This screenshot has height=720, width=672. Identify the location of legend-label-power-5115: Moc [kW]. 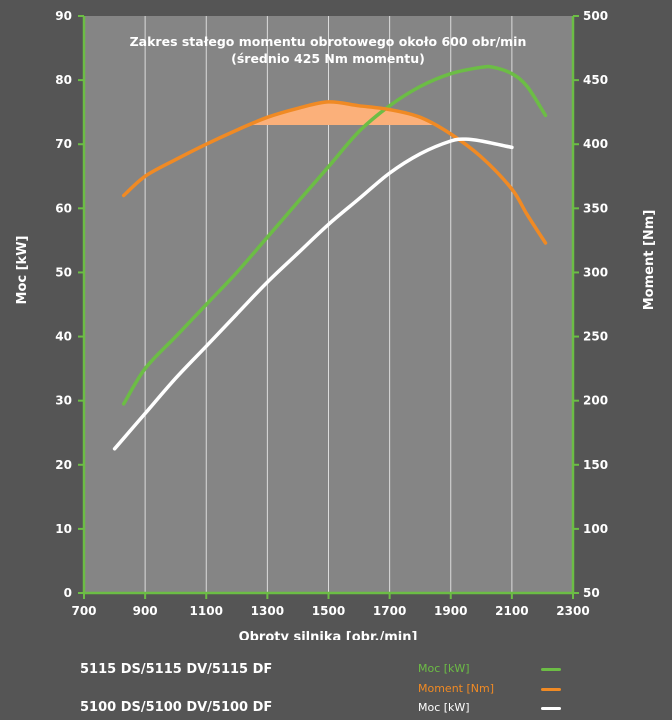
(444, 668).